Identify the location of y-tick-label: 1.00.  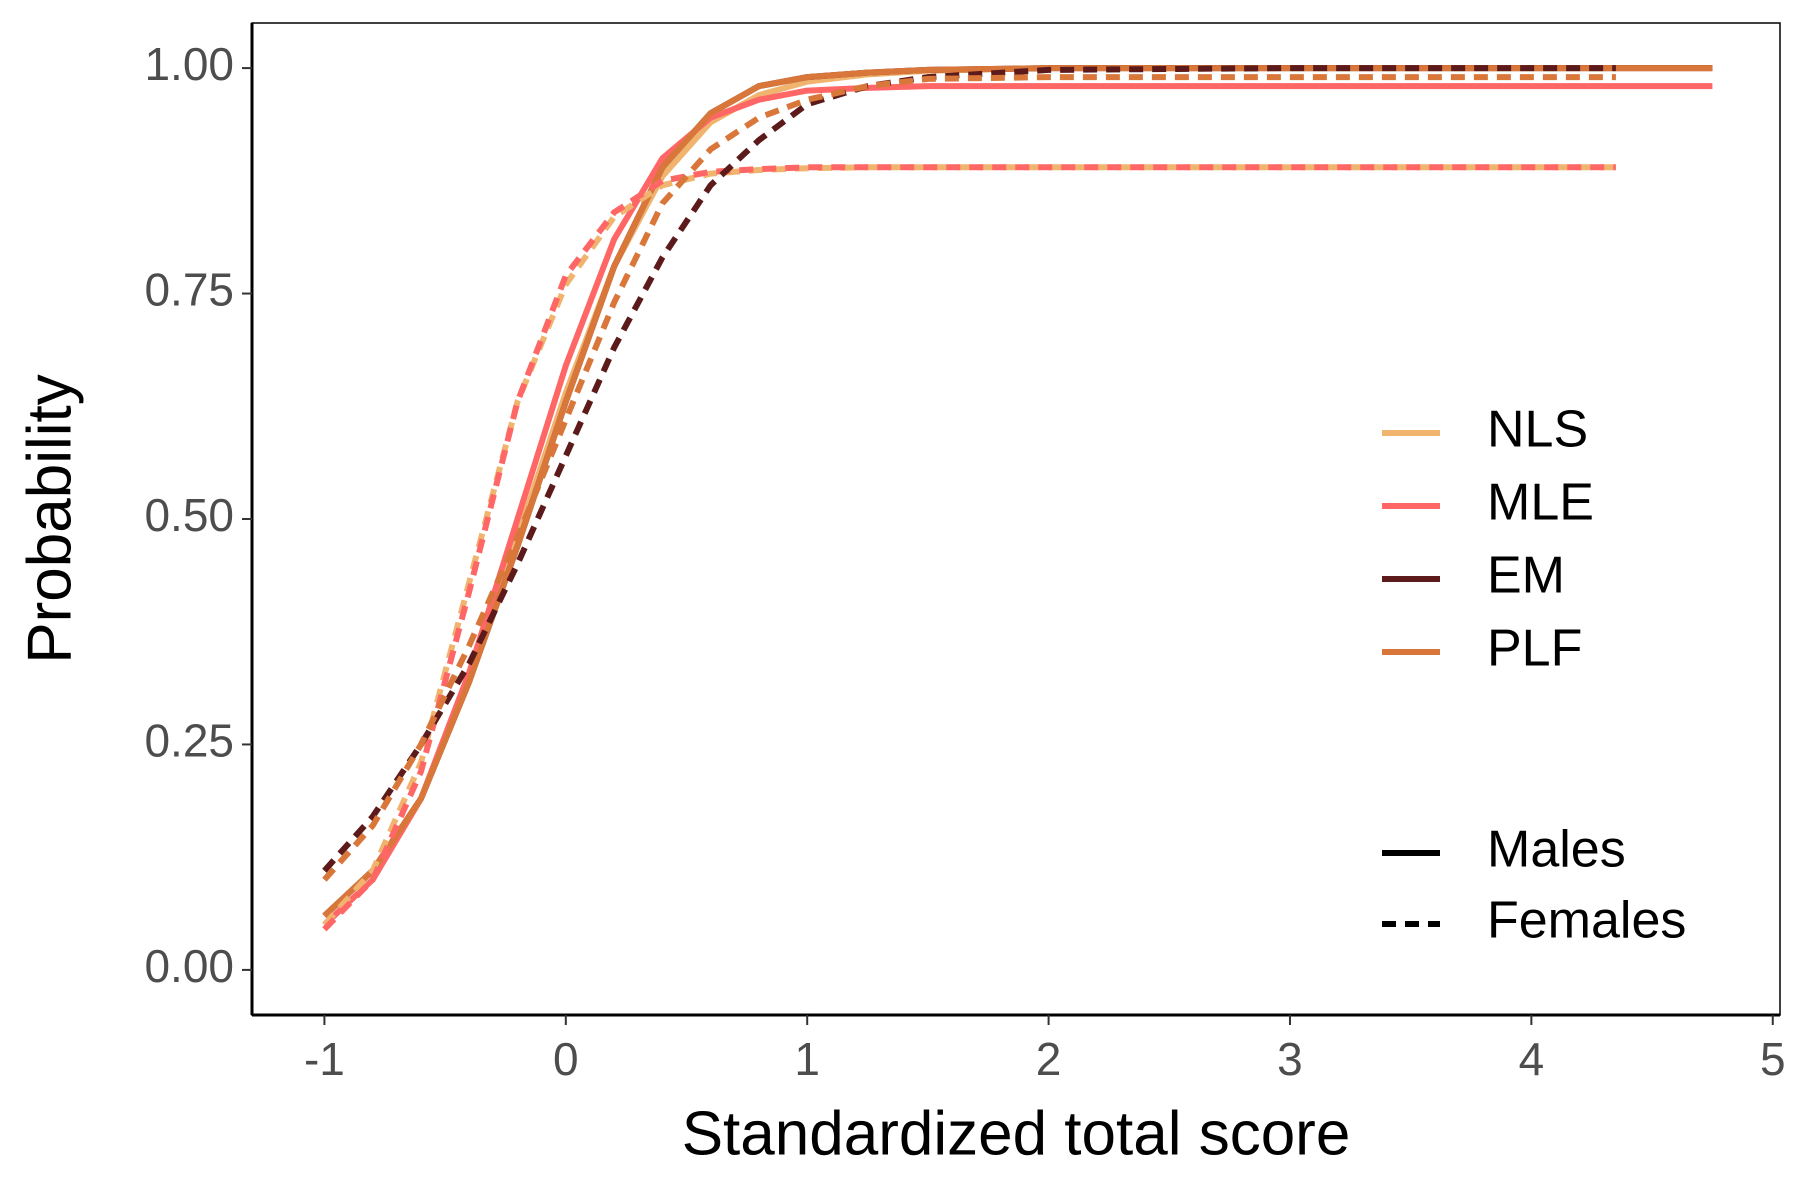
(189, 64).